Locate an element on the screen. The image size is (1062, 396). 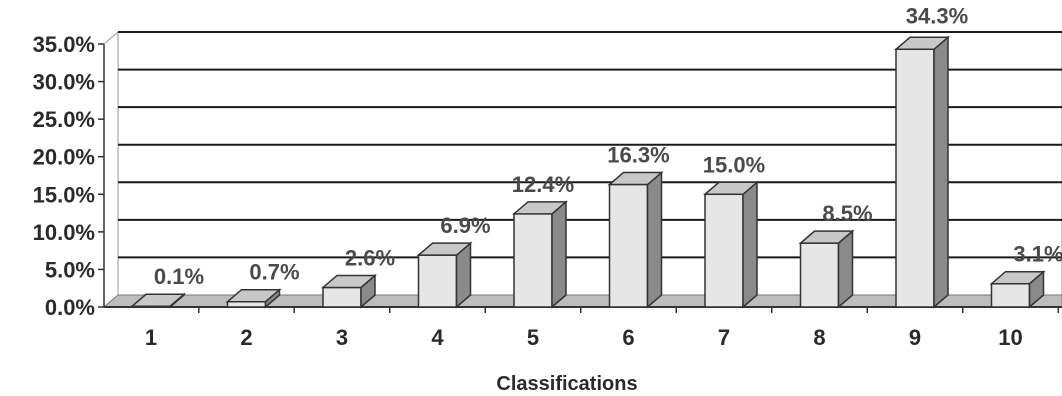
x-axis: 1 2 3 4 5 6 7 8 9 10 is located at coordinates (583, 328).